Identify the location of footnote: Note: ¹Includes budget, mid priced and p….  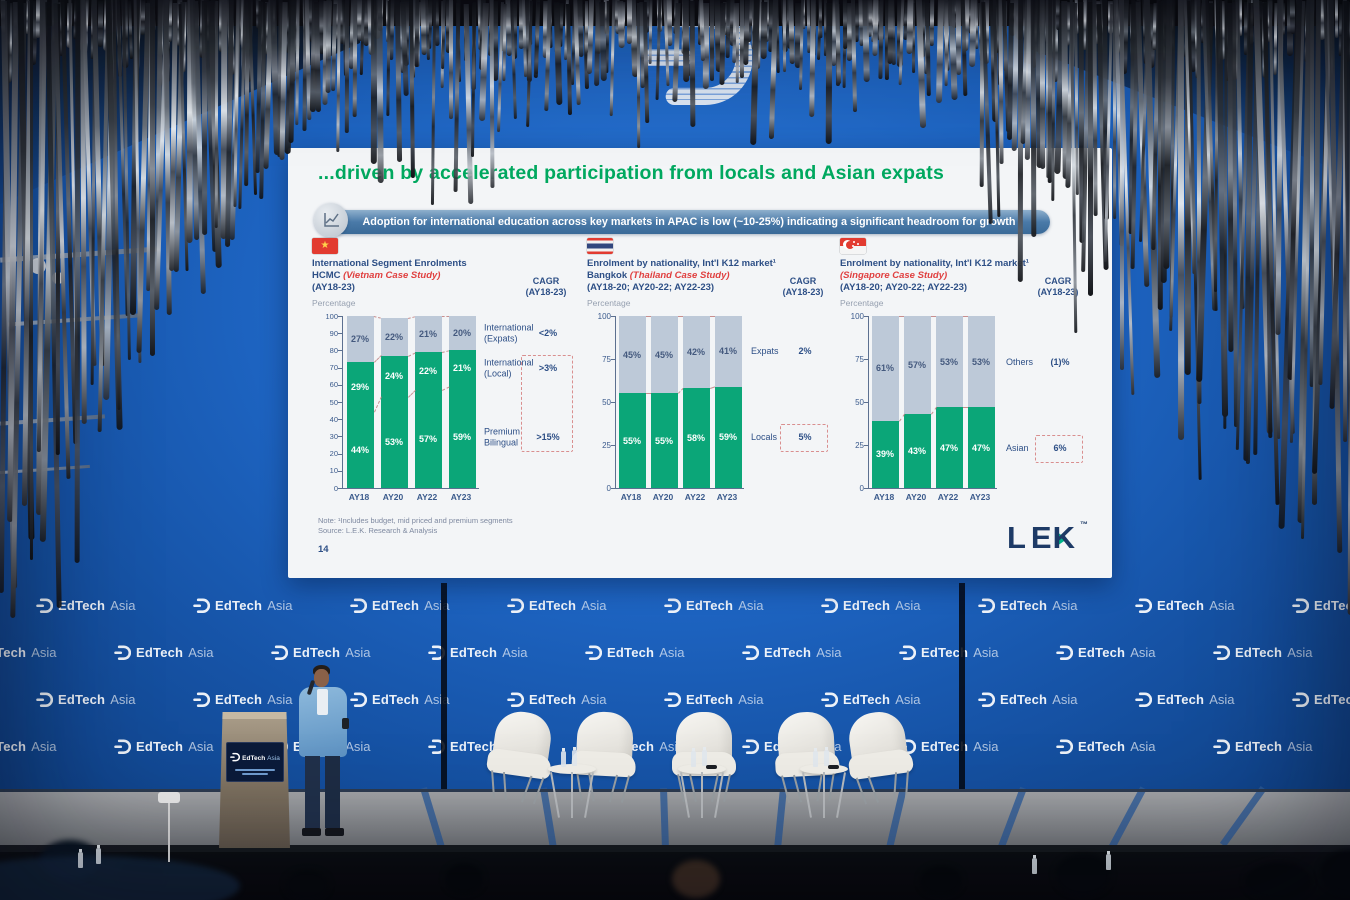
(415, 520).